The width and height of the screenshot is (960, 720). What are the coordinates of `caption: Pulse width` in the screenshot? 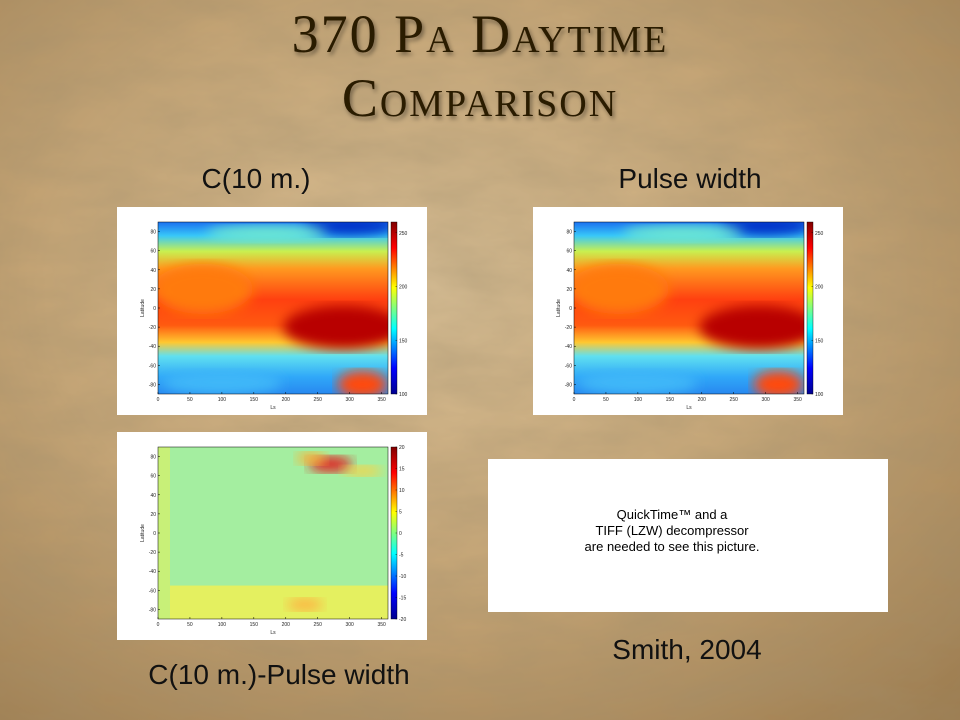 It's located at (689, 178).